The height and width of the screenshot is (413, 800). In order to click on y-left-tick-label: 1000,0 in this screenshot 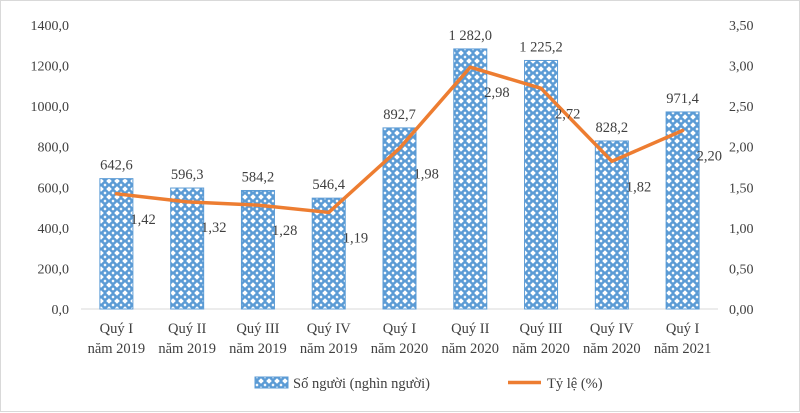, I will do `click(50, 107)`.